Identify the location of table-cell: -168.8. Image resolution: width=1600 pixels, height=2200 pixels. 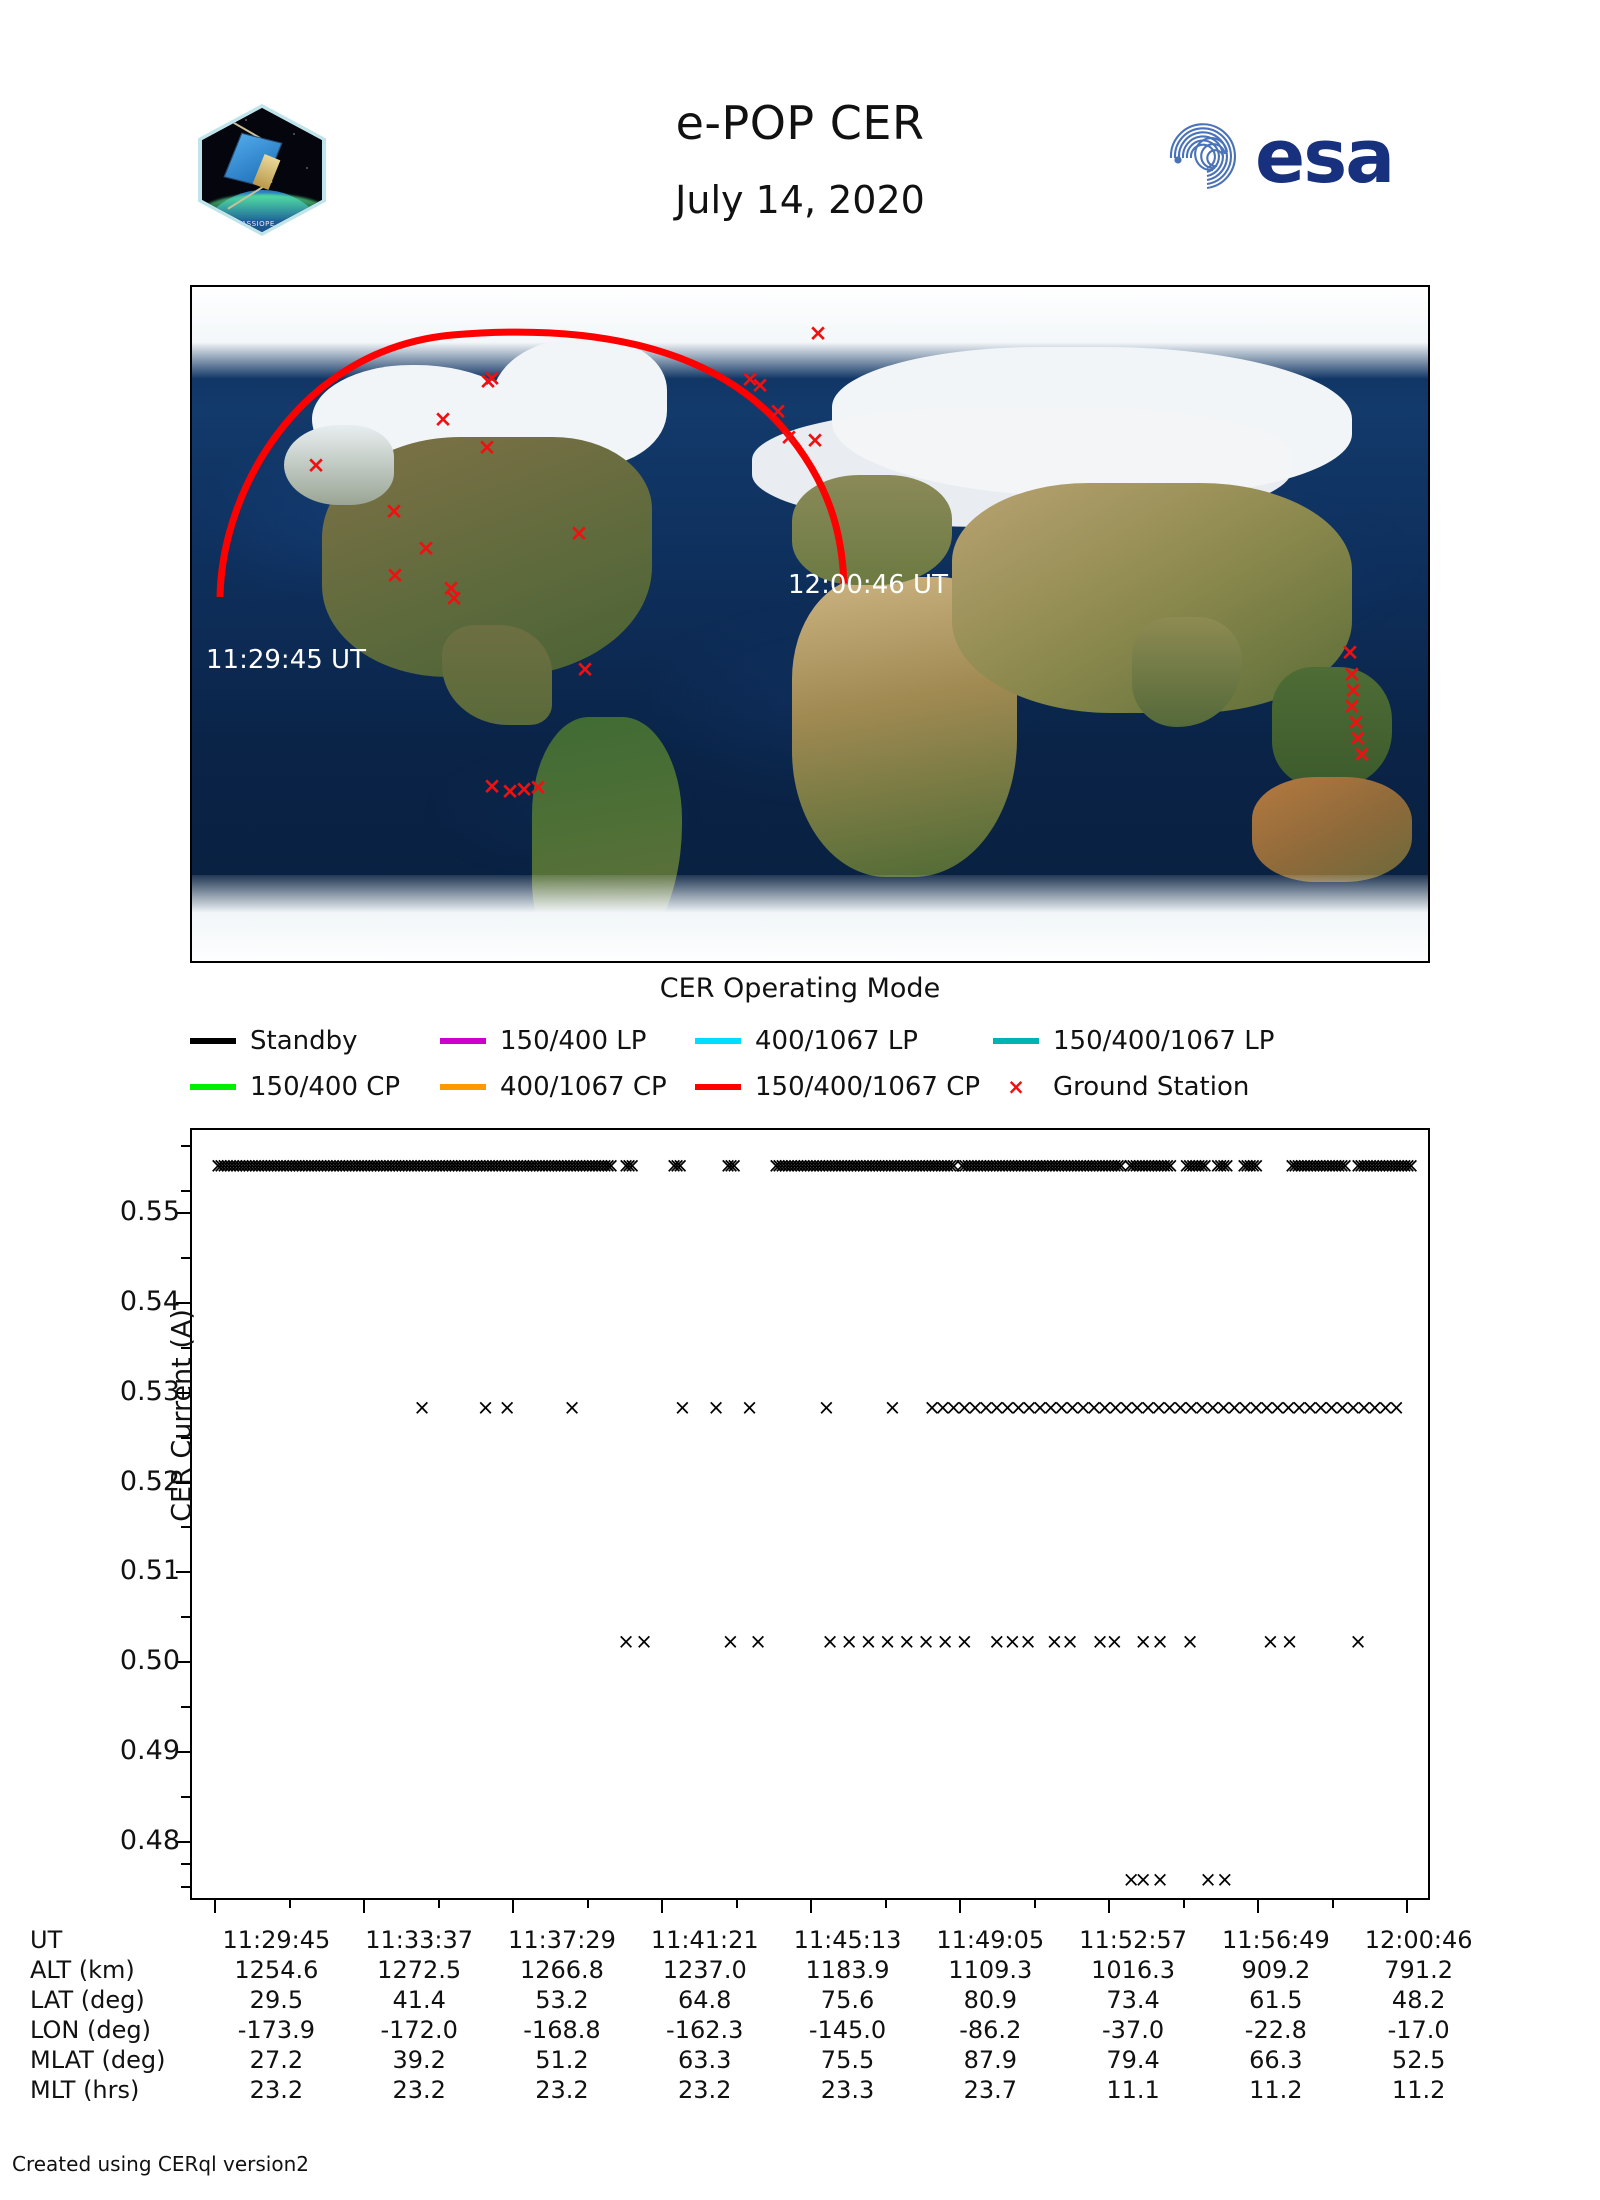
(562, 2030).